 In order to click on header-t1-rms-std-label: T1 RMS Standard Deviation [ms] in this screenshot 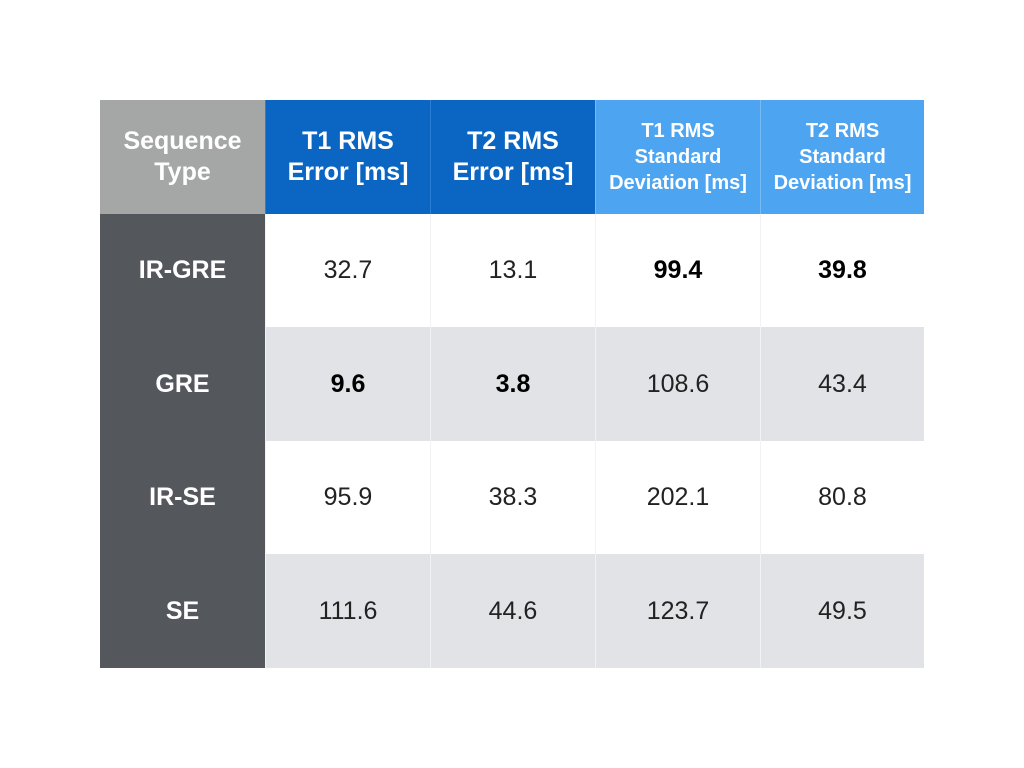, I will do `click(678, 157)`.